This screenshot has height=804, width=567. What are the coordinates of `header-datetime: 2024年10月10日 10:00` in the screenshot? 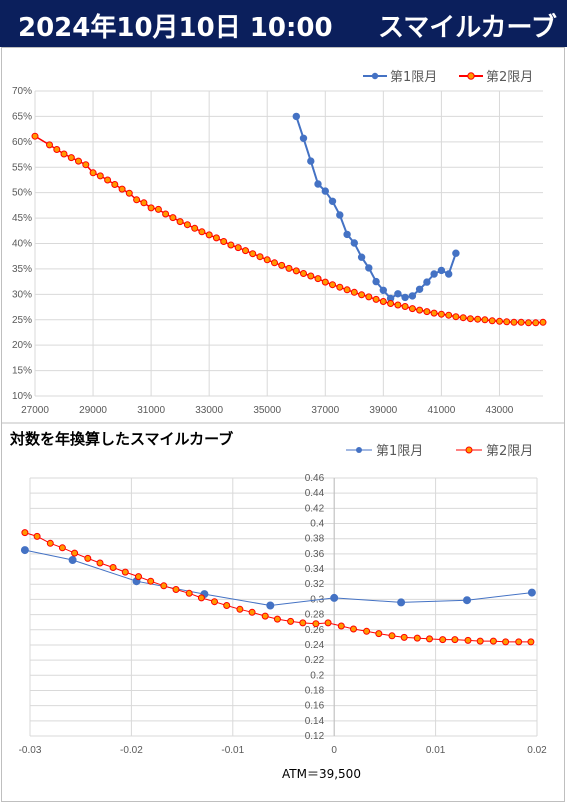 It's located at (175, 28).